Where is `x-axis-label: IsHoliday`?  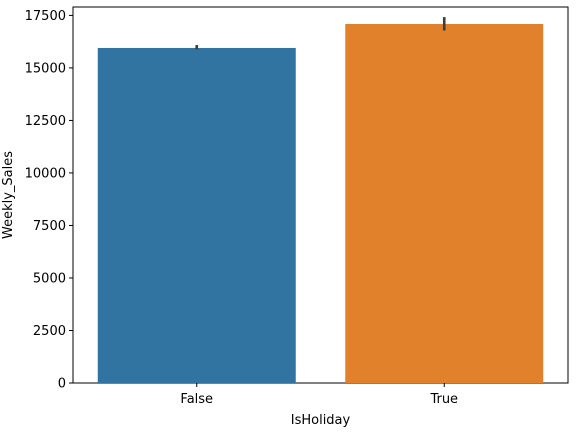 x-axis-label: IsHoliday is located at coordinates (321, 420).